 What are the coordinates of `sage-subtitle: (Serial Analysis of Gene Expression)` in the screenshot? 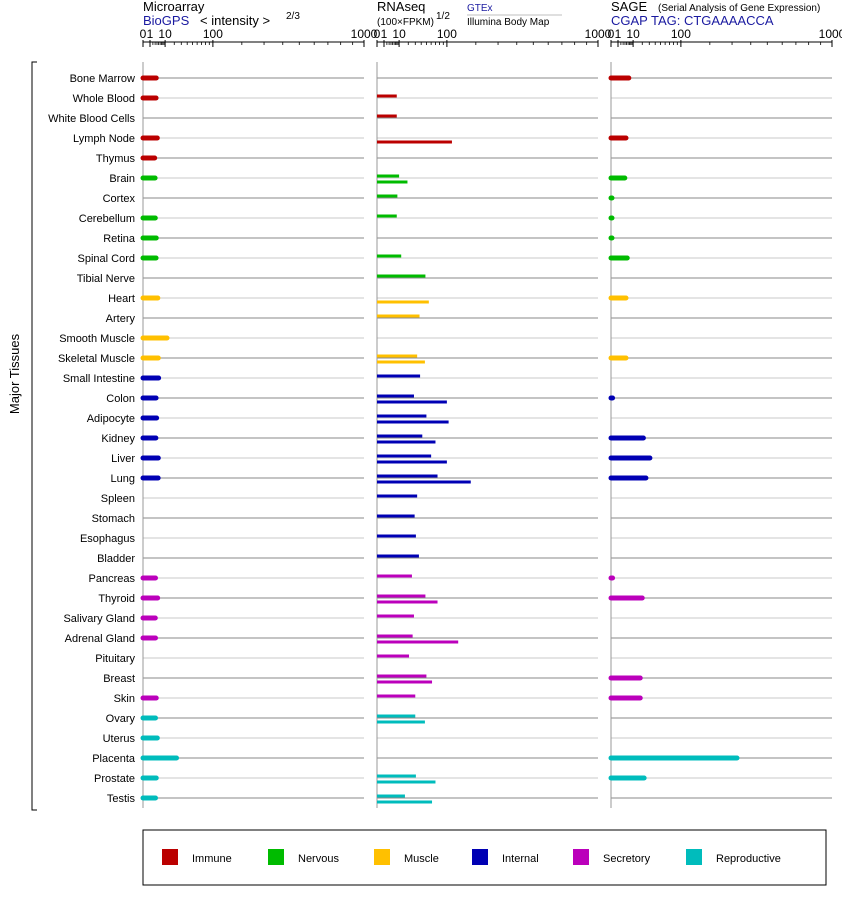 It's located at (739, 8).